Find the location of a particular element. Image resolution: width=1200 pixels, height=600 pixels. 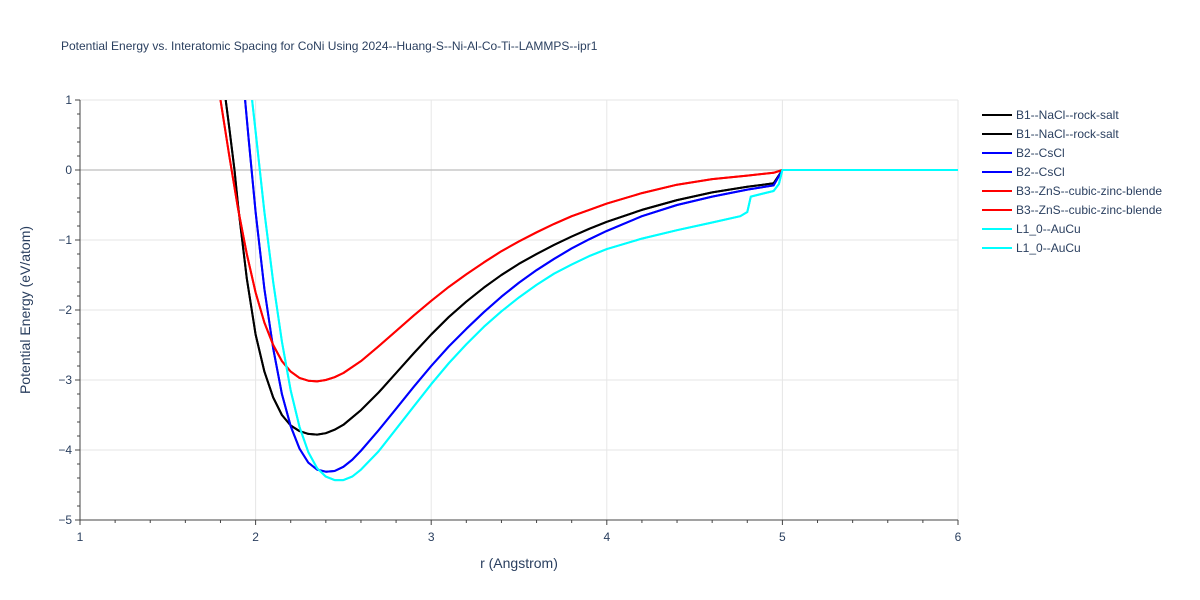

x-tick-label: 5 is located at coordinates (782, 537).